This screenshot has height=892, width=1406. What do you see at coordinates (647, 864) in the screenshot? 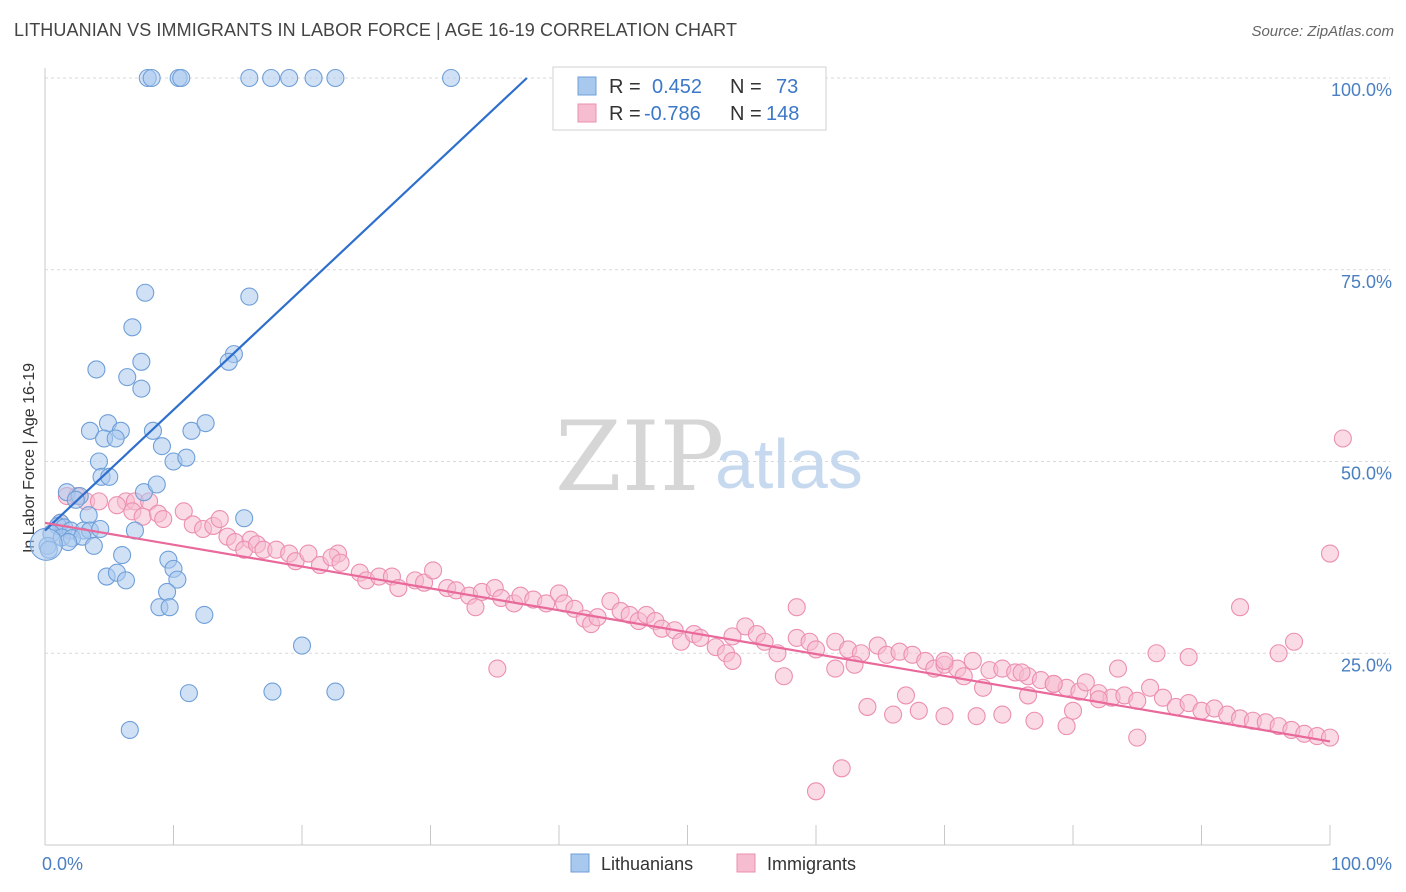
I see `series-label-lithuanians: Lithuanians` at bounding box center [647, 864].